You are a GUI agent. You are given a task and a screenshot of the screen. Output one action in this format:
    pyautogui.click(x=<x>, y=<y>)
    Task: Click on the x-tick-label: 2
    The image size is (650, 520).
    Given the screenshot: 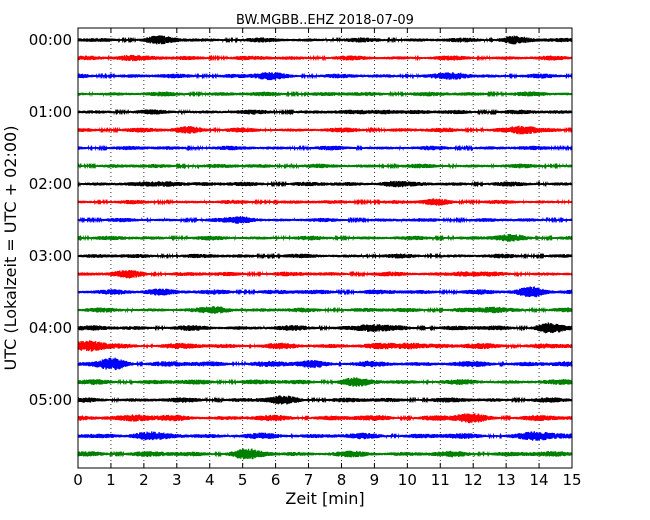 What is the action you would take?
    pyautogui.click(x=144, y=480)
    